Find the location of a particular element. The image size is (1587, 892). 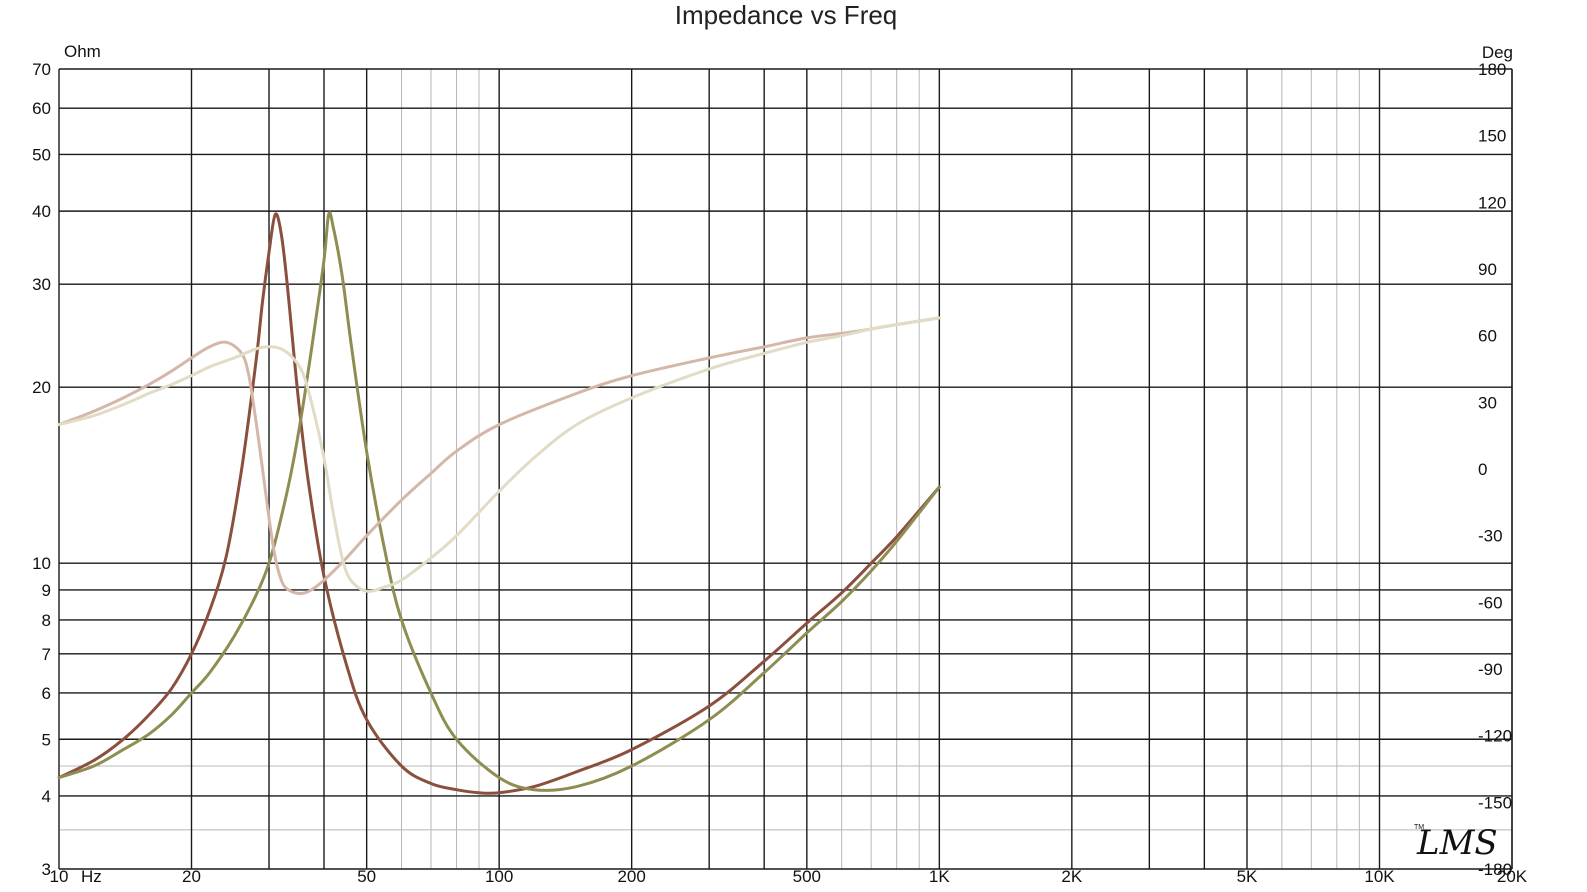

x-tick-label: 10 is located at coordinates (59, 876).